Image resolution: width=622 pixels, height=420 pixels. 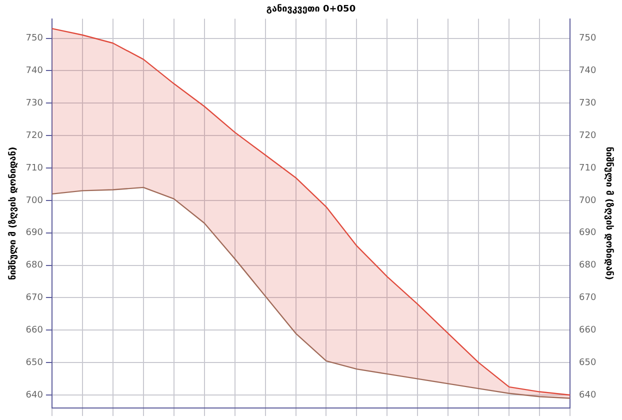 What do you see at coordinates (35, 395) in the screenshot?
I see `y-tick-label: 640` at bounding box center [35, 395].